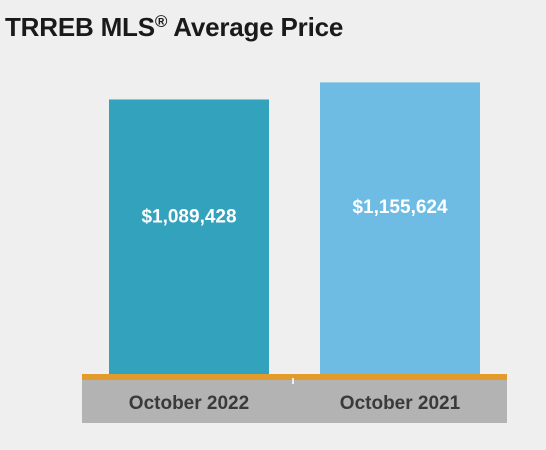 Image resolution: width=546 pixels, height=450 pixels. I want to click on category-divider, so click(293, 381).